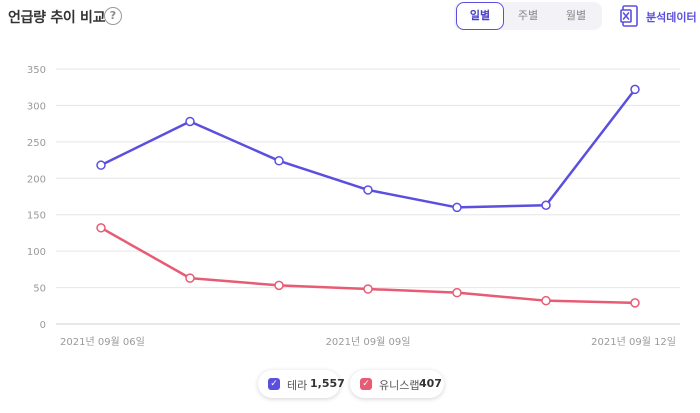 The image size is (700, 413). Describe the element at coordinates (57, 18) in the screenshot. I see `page-title: 언급량 추이 비교` at that location.